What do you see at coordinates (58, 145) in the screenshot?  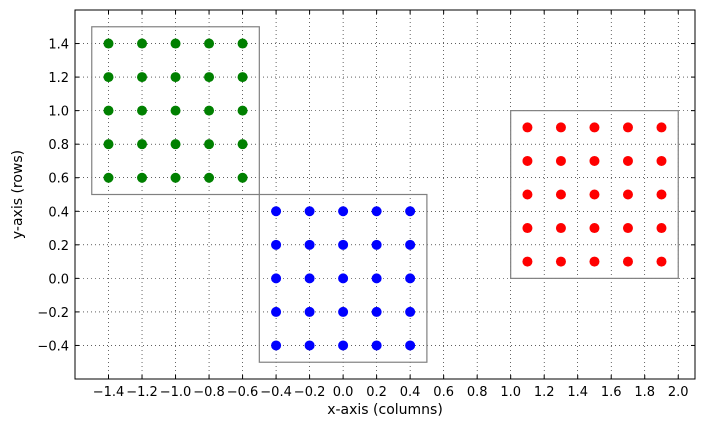 I see `y-tick-label: 0.8` at bounding box center [58, 145].